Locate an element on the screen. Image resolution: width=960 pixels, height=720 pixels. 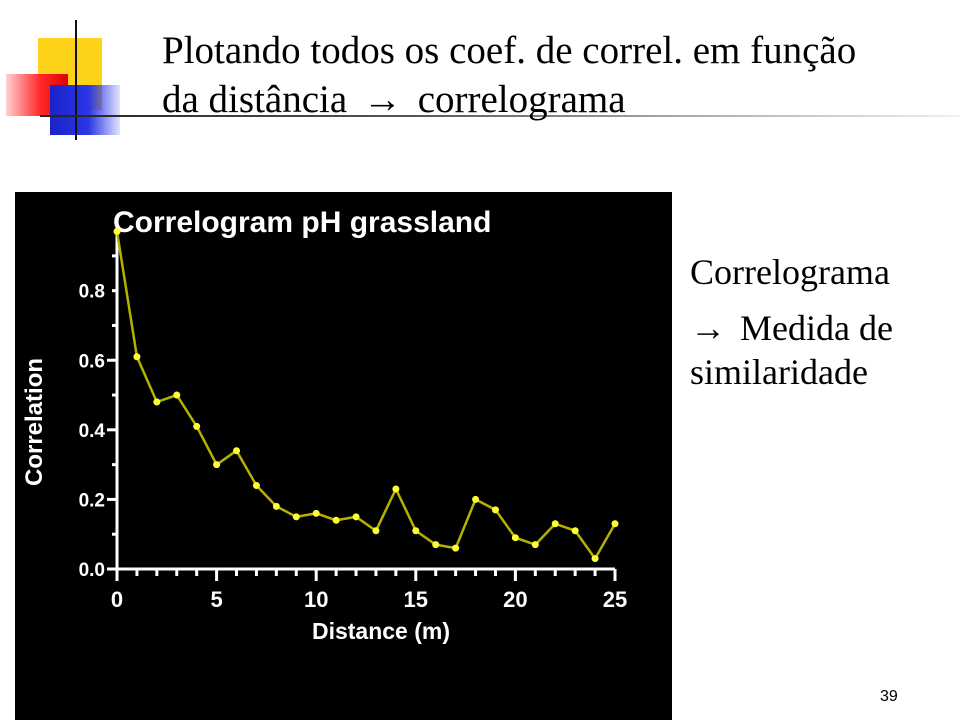
side-description: → Medida de similaridade is located at coordinates (820, 350).